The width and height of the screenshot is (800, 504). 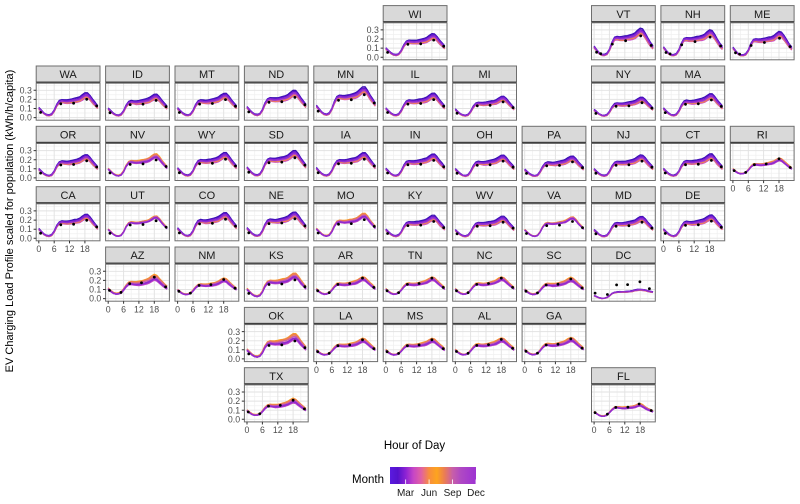 I want to click on svg-text: OR, so click(x=68, y=136).